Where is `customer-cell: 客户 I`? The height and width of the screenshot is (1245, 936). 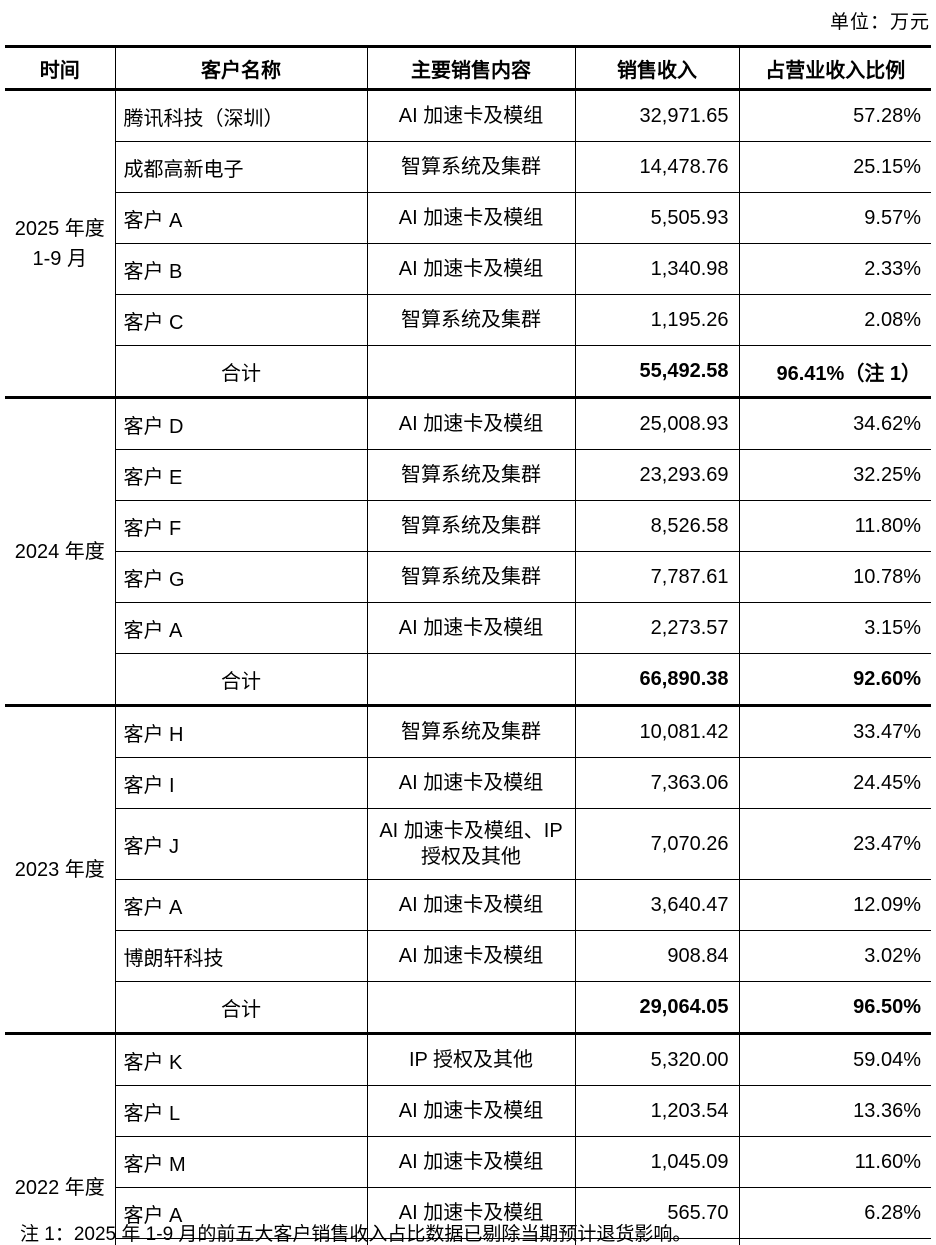 customer-cell: 客户 I is located at coordinates (241, 783).